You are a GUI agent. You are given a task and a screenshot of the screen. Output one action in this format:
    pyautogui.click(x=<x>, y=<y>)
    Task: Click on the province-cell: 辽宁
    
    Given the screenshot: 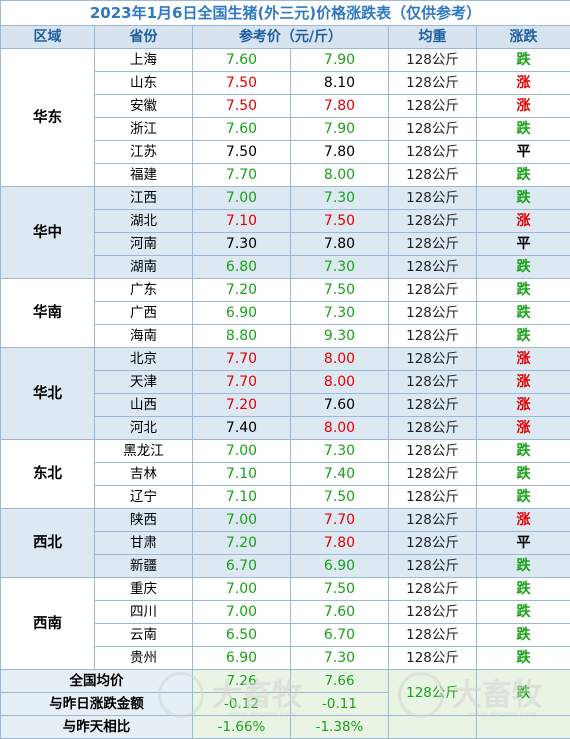 What is the action you would take?
    pyautogui.click(x=143, y=497)
    